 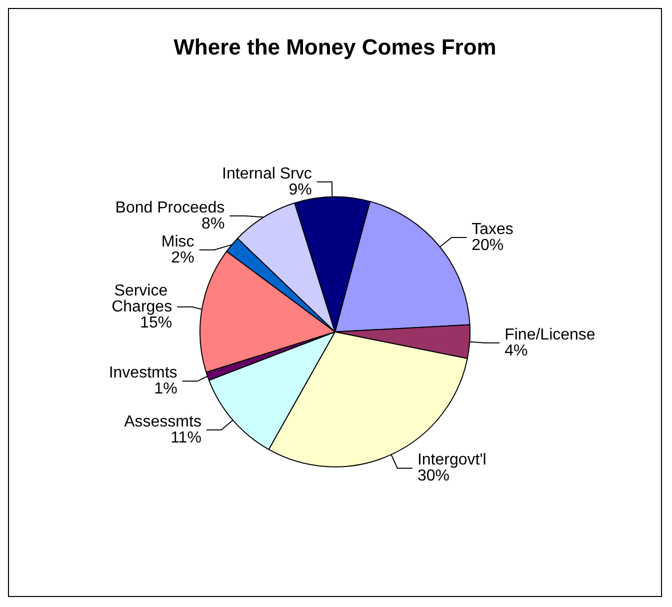 What do you see at coordinates (186, 437) in the screenshot?
I see `data-label: 11%` at bounding box center [186, 437].